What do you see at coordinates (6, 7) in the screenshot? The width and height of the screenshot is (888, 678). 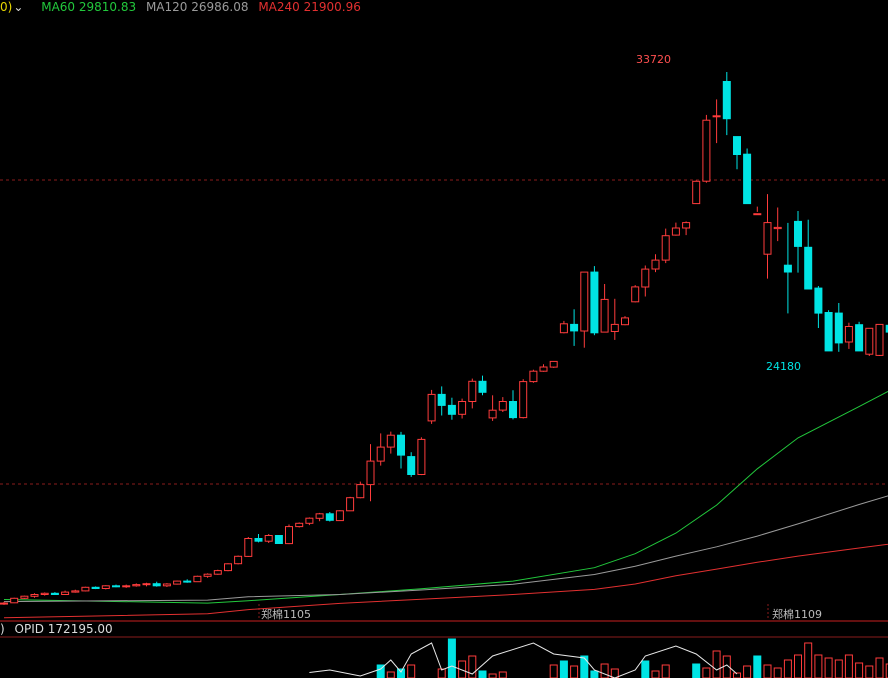 I see `period-selector-label: 0)` at bounding box center [6, 7].